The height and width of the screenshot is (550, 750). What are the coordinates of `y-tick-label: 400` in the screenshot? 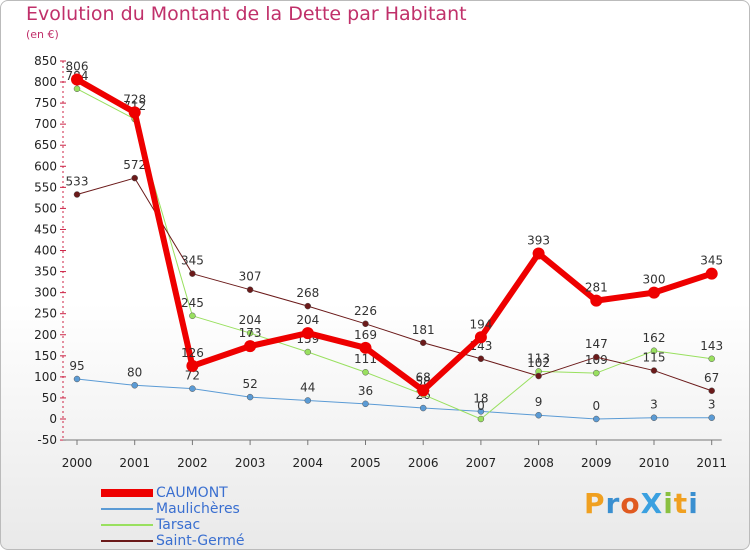 It's located at (45, 251).